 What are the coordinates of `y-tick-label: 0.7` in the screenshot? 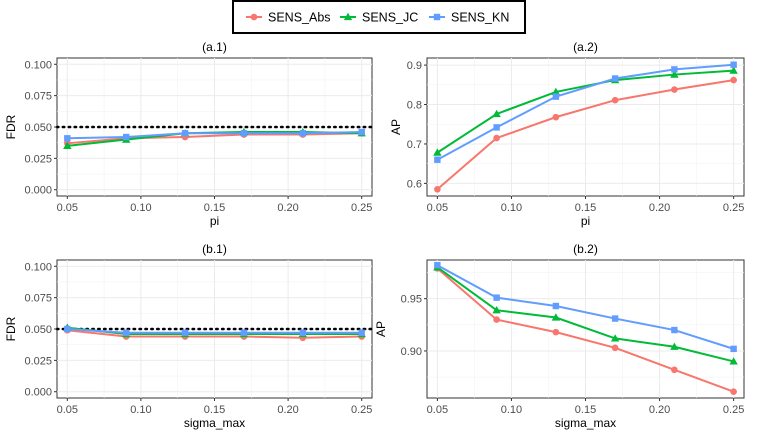 It's located at (414, 145).